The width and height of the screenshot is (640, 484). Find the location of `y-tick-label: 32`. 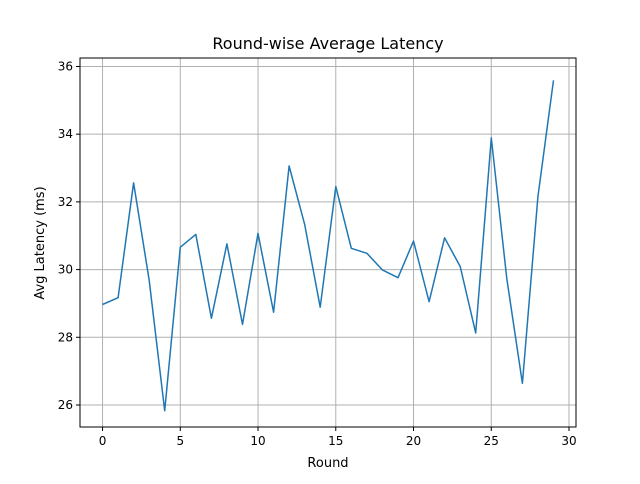

y-tick-label: 32 is located at coordinates (65, 202).